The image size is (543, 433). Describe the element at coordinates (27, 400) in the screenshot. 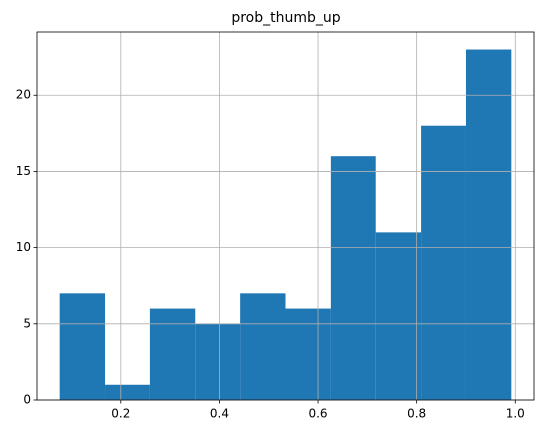

I see `y-tick-label: 0` at that location.